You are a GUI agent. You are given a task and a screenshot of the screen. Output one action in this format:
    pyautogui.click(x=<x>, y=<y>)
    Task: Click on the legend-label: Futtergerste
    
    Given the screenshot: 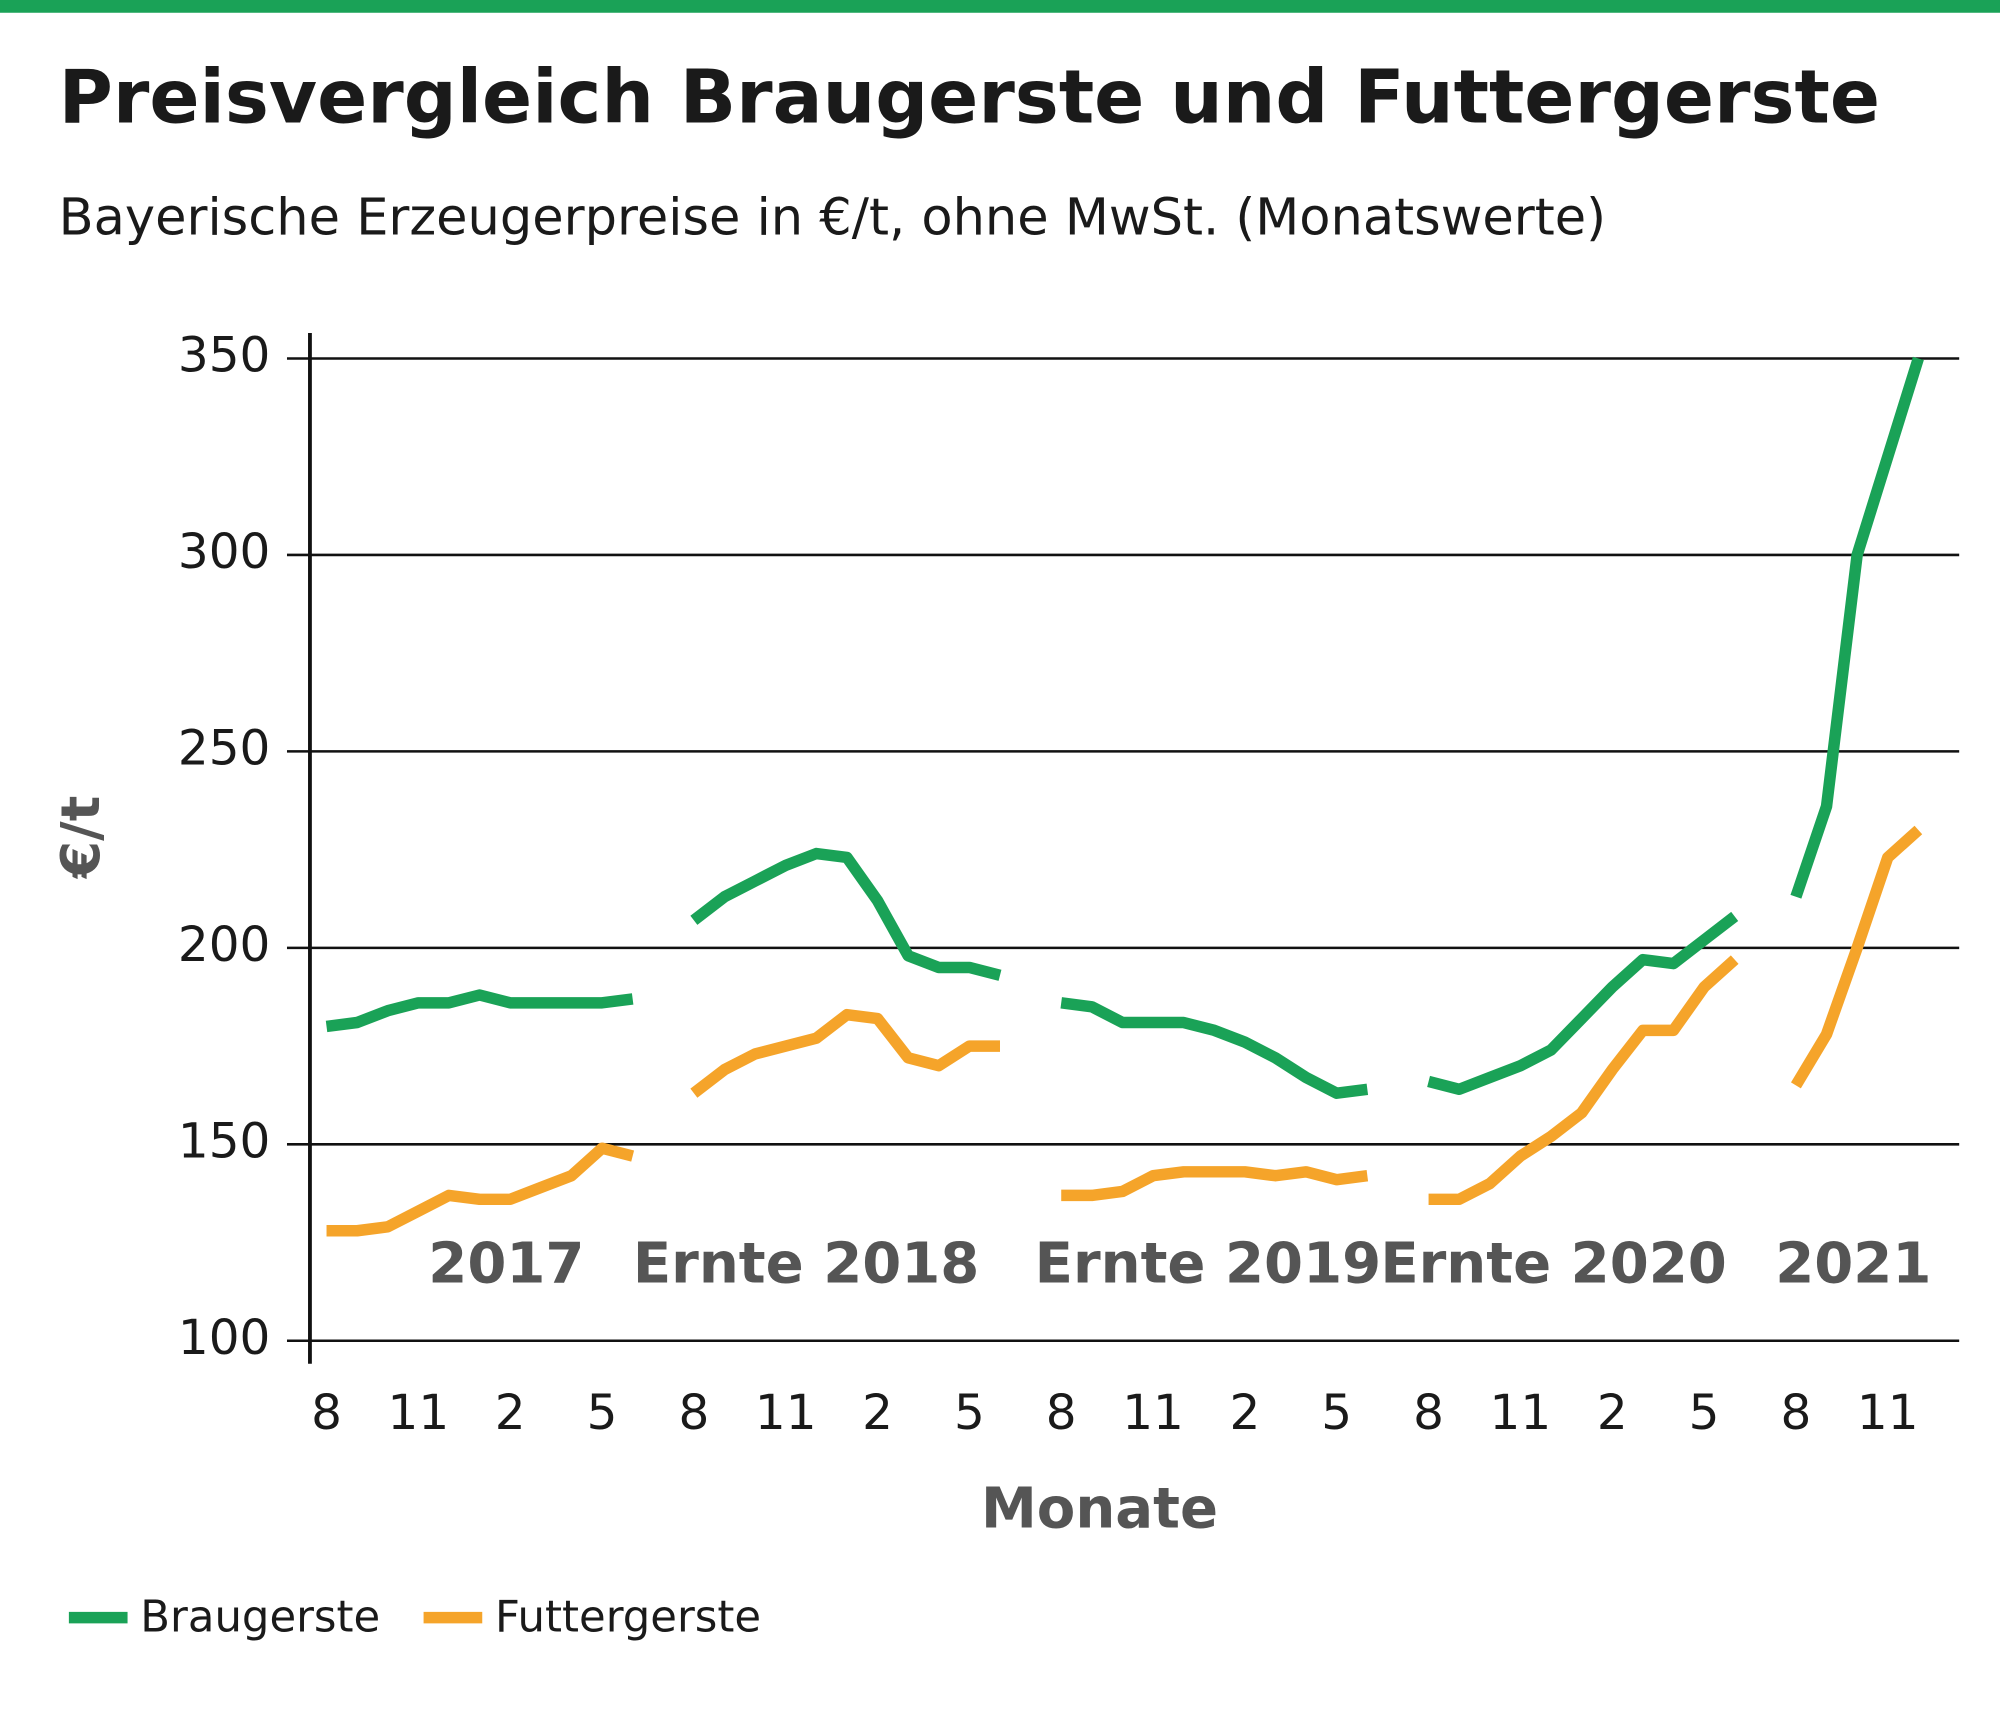 What is the action you would take?
    pyautogui.click(x=628, y=1618)
    